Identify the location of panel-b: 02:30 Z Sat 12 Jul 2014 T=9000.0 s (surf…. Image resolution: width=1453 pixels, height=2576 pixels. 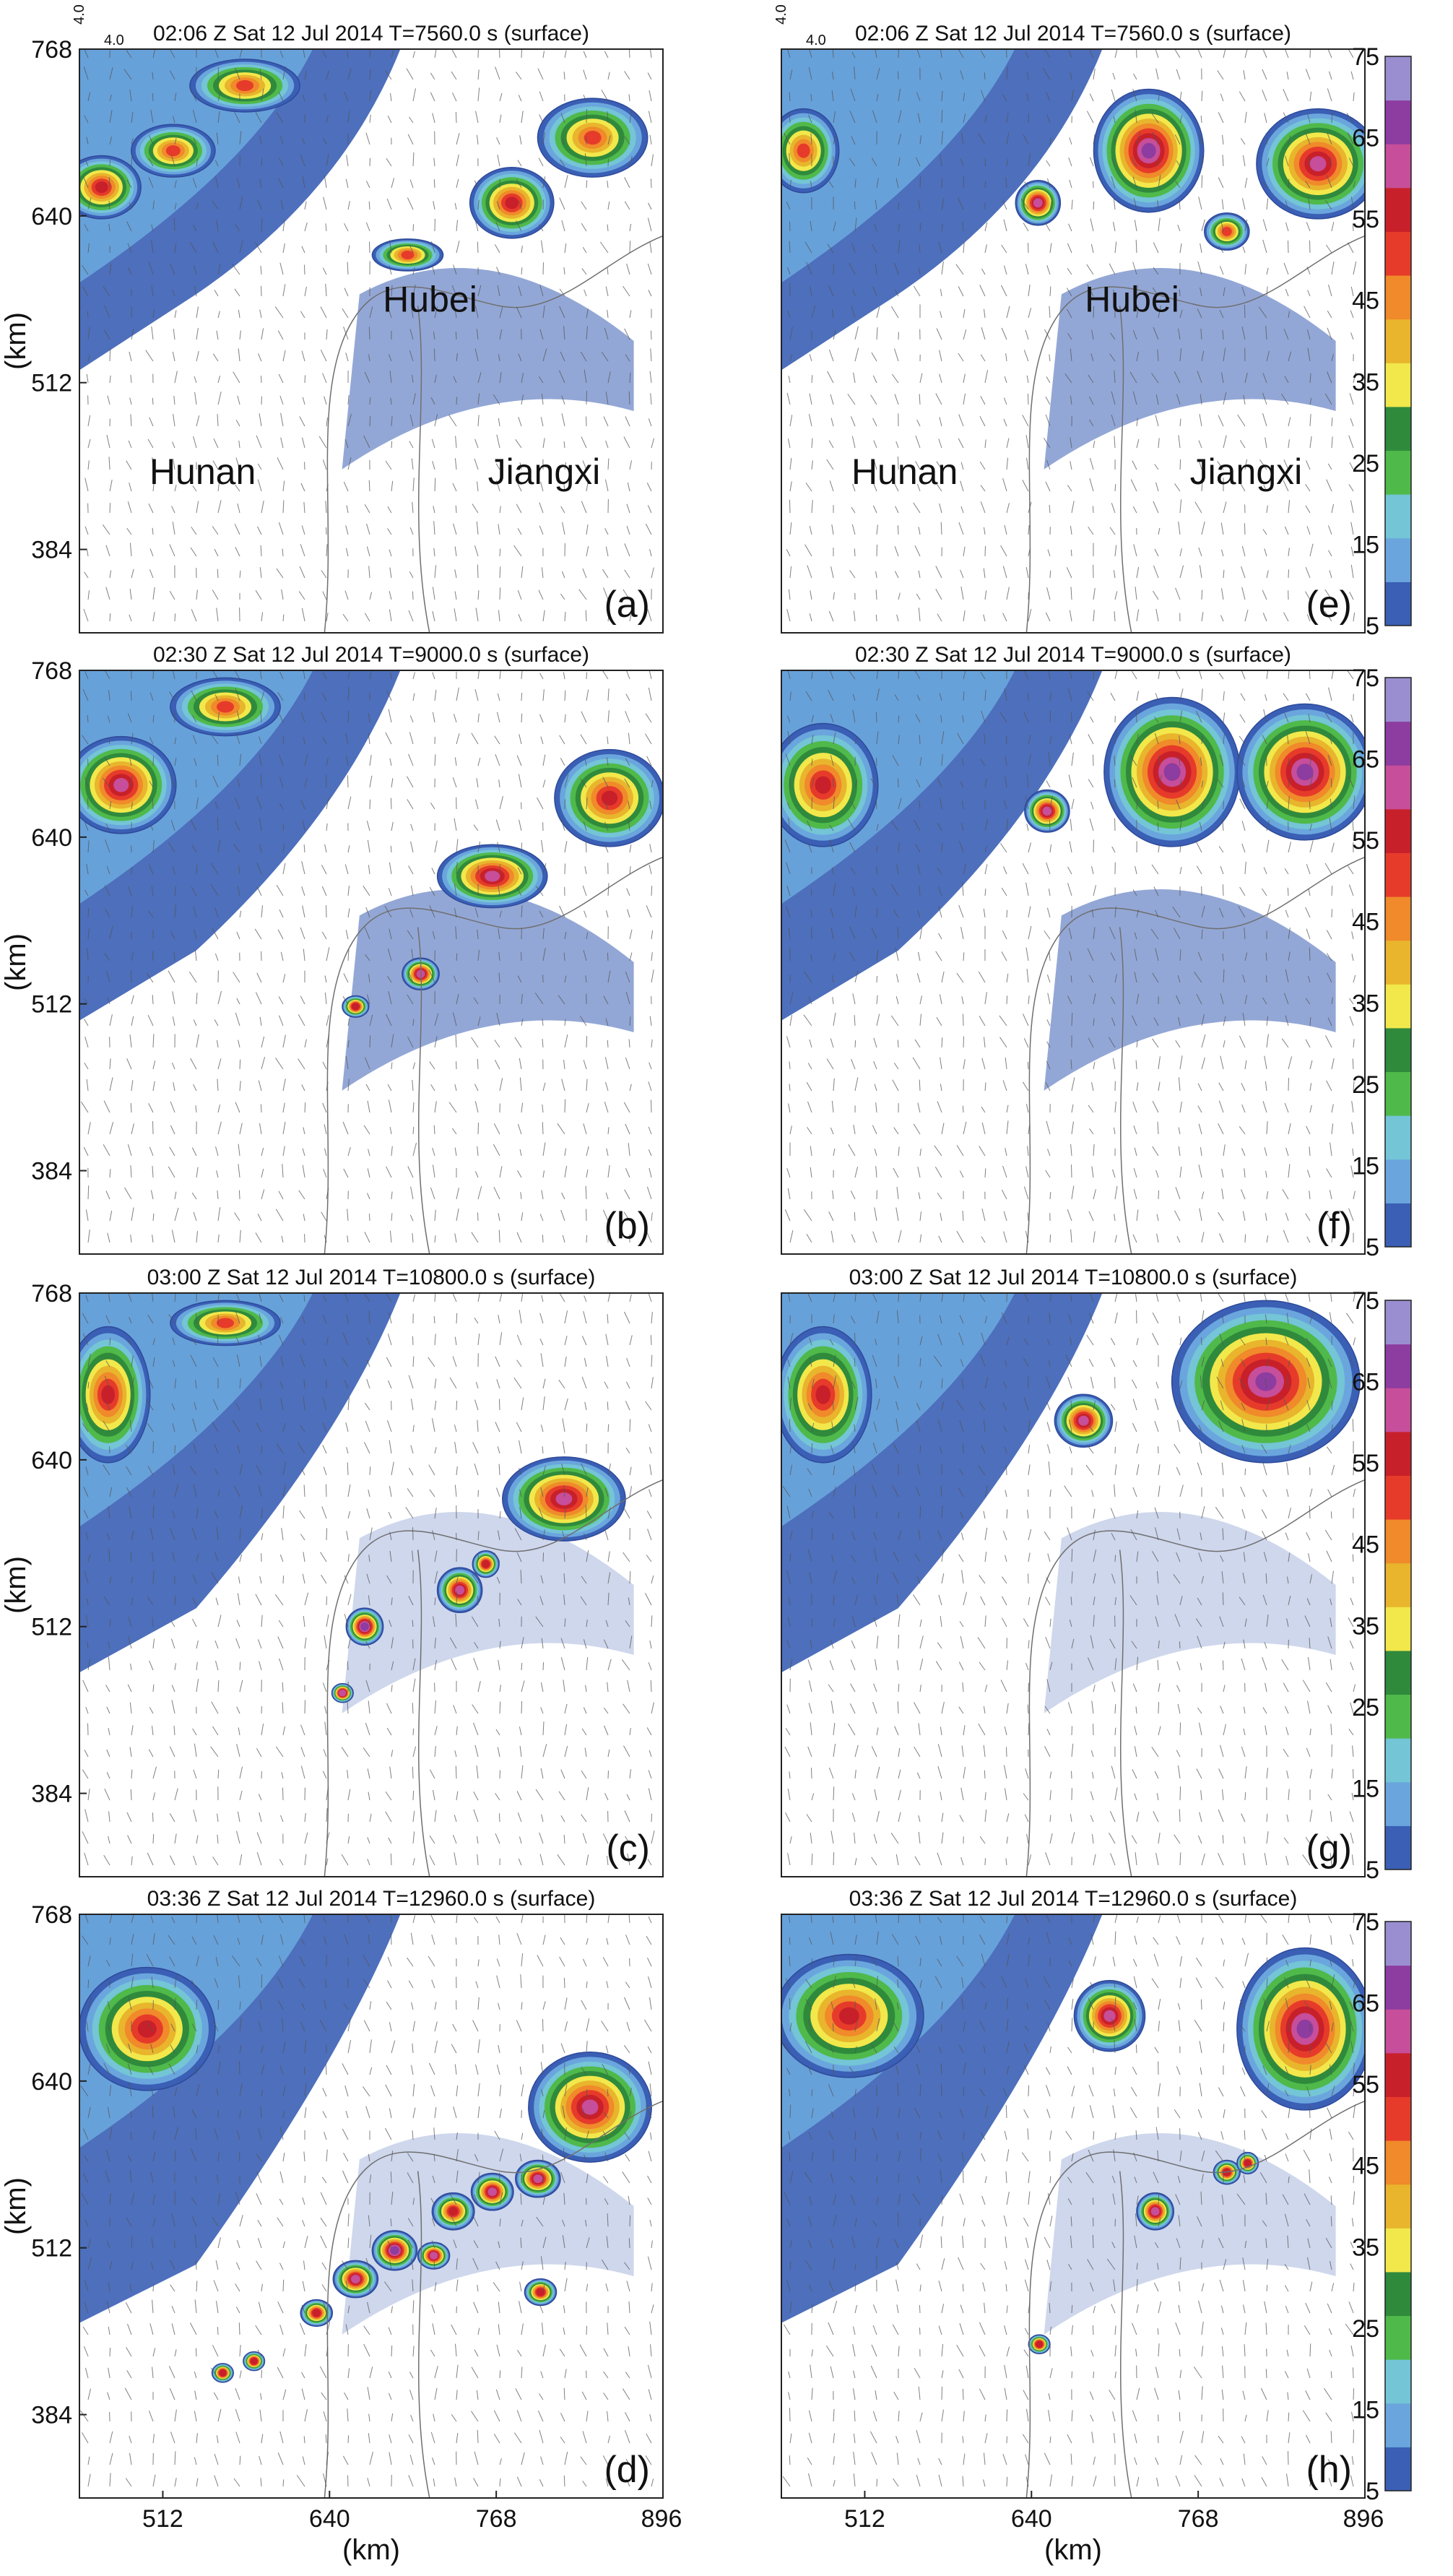
(332, 949).